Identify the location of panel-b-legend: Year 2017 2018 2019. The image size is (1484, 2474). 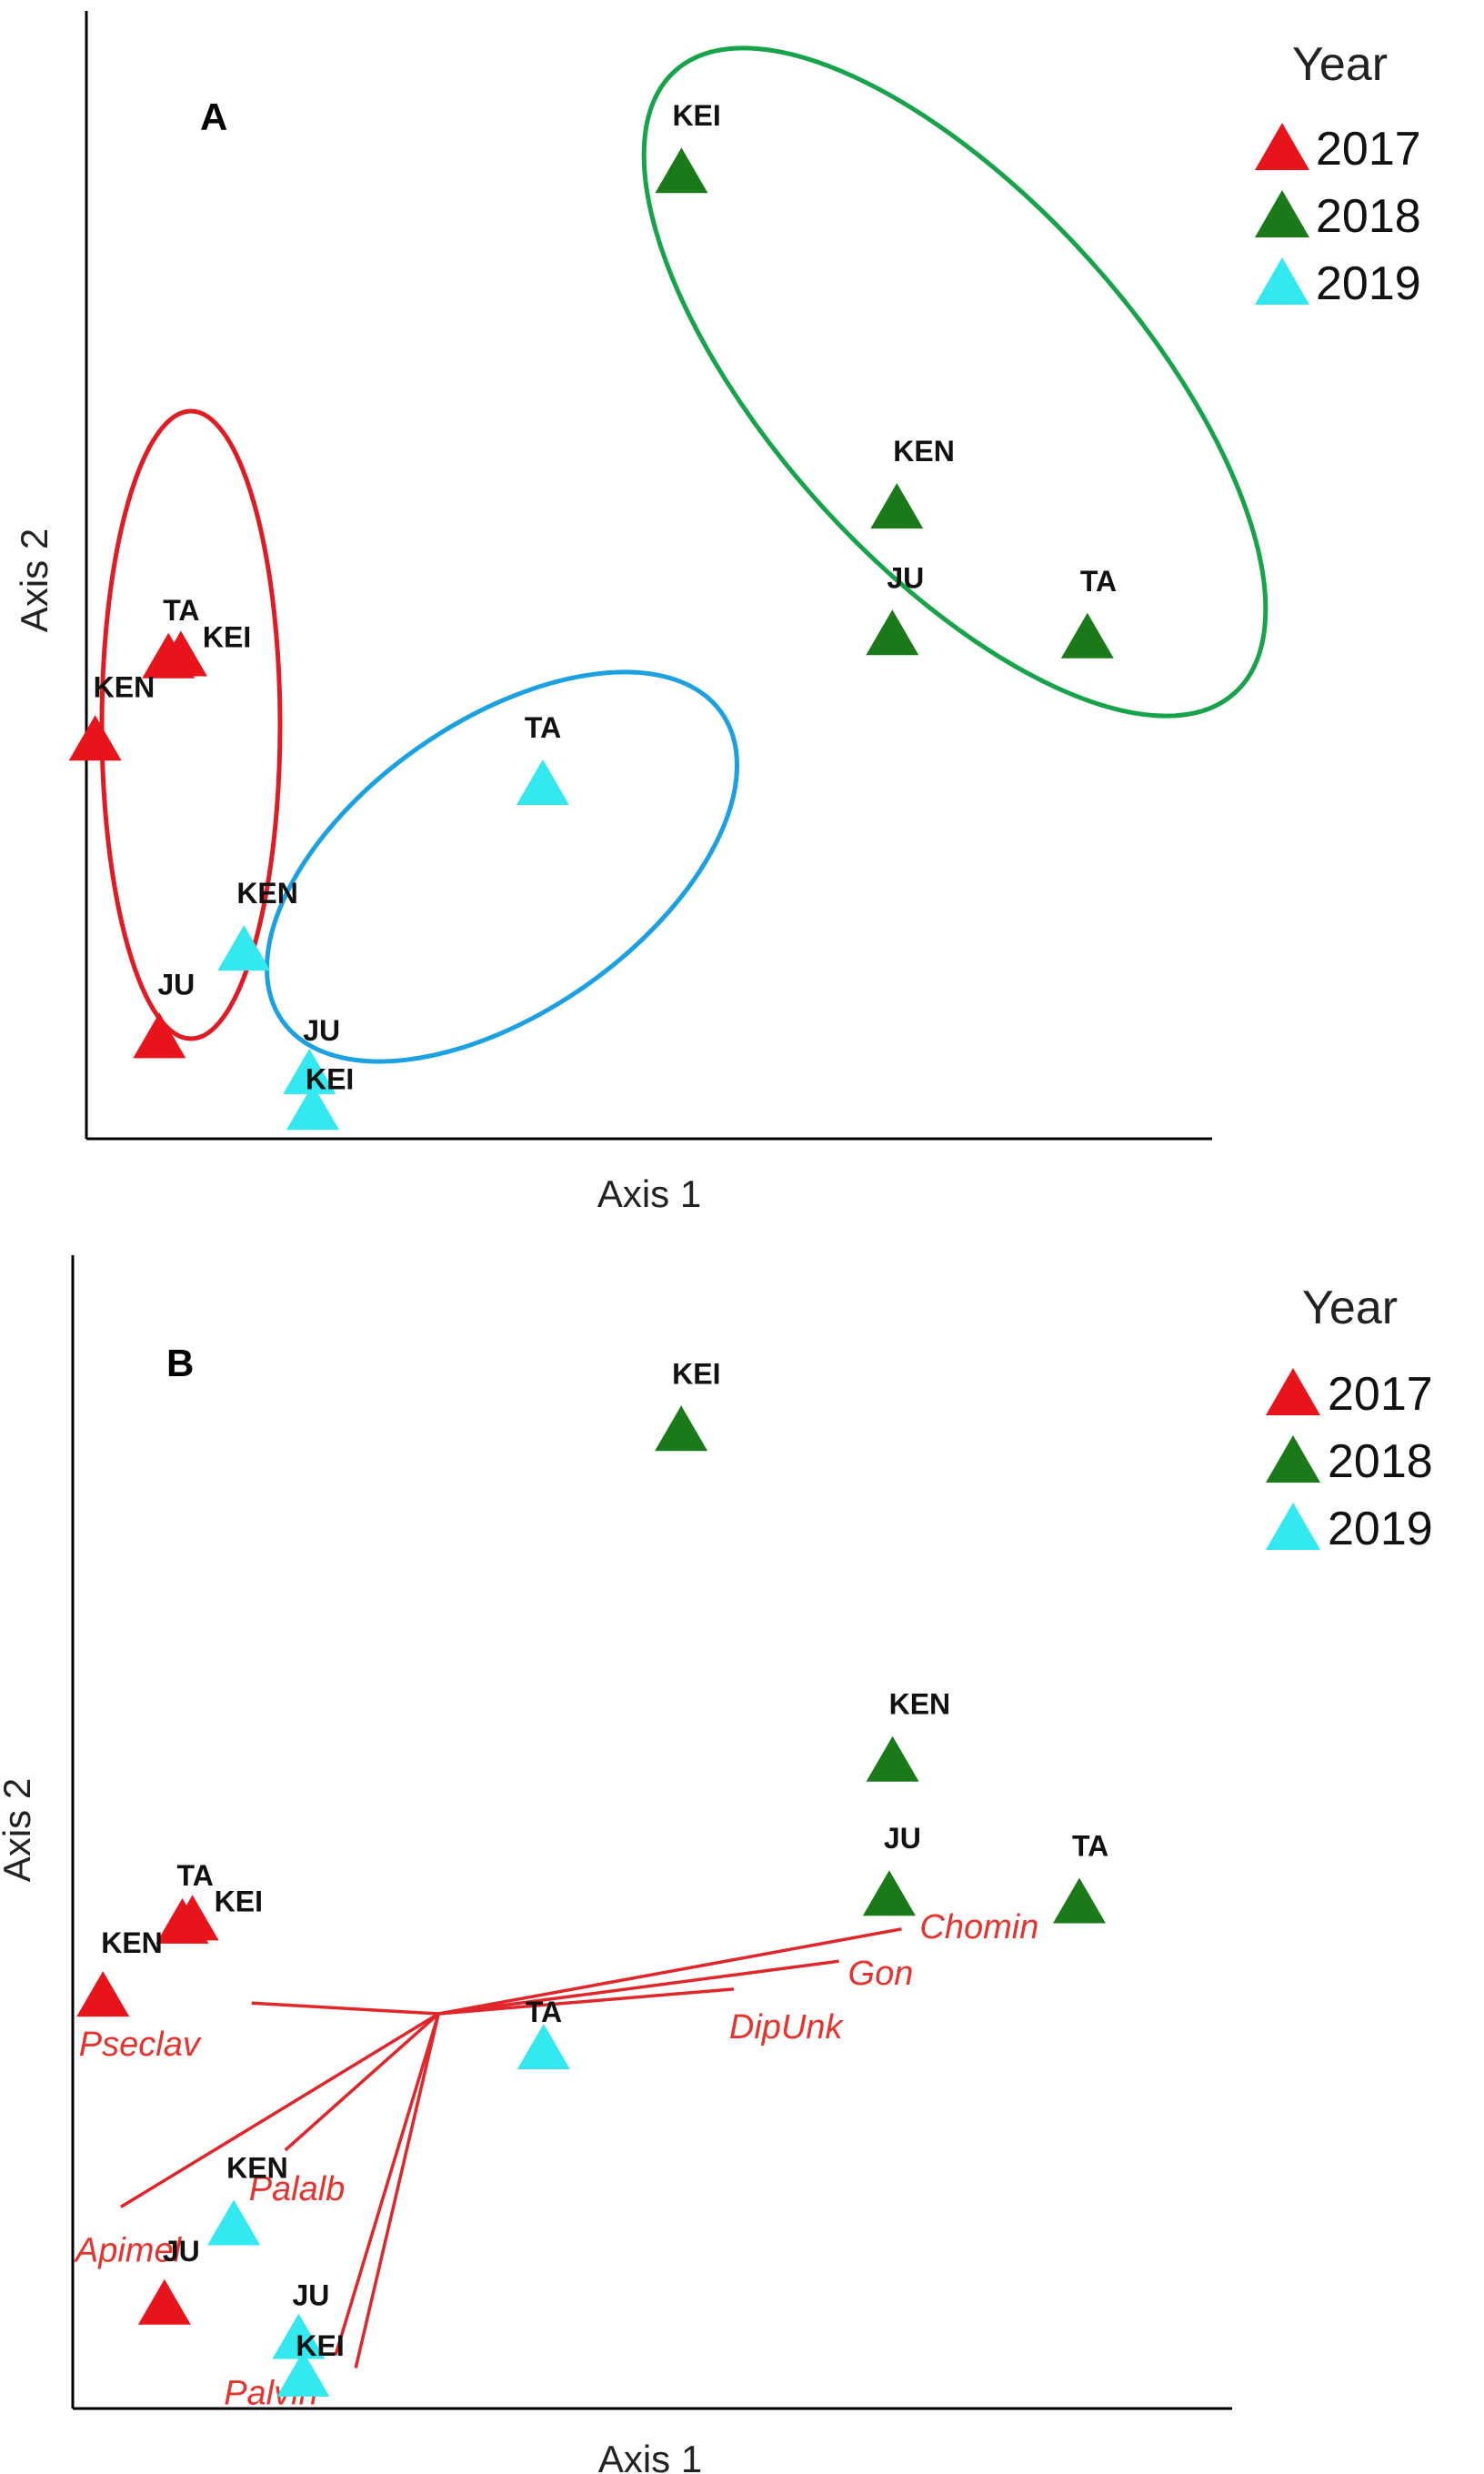
(1349, 1418).